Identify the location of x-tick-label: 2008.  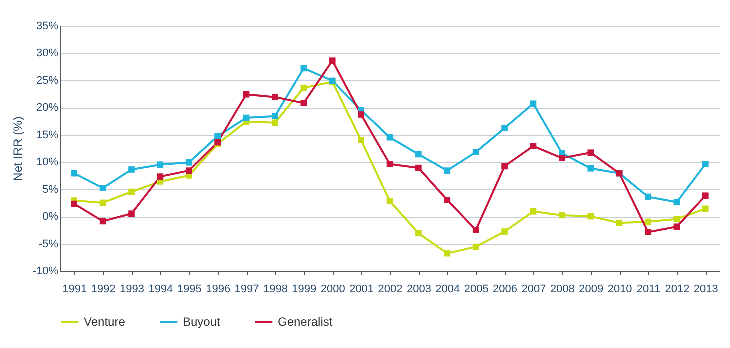
(562, 290).